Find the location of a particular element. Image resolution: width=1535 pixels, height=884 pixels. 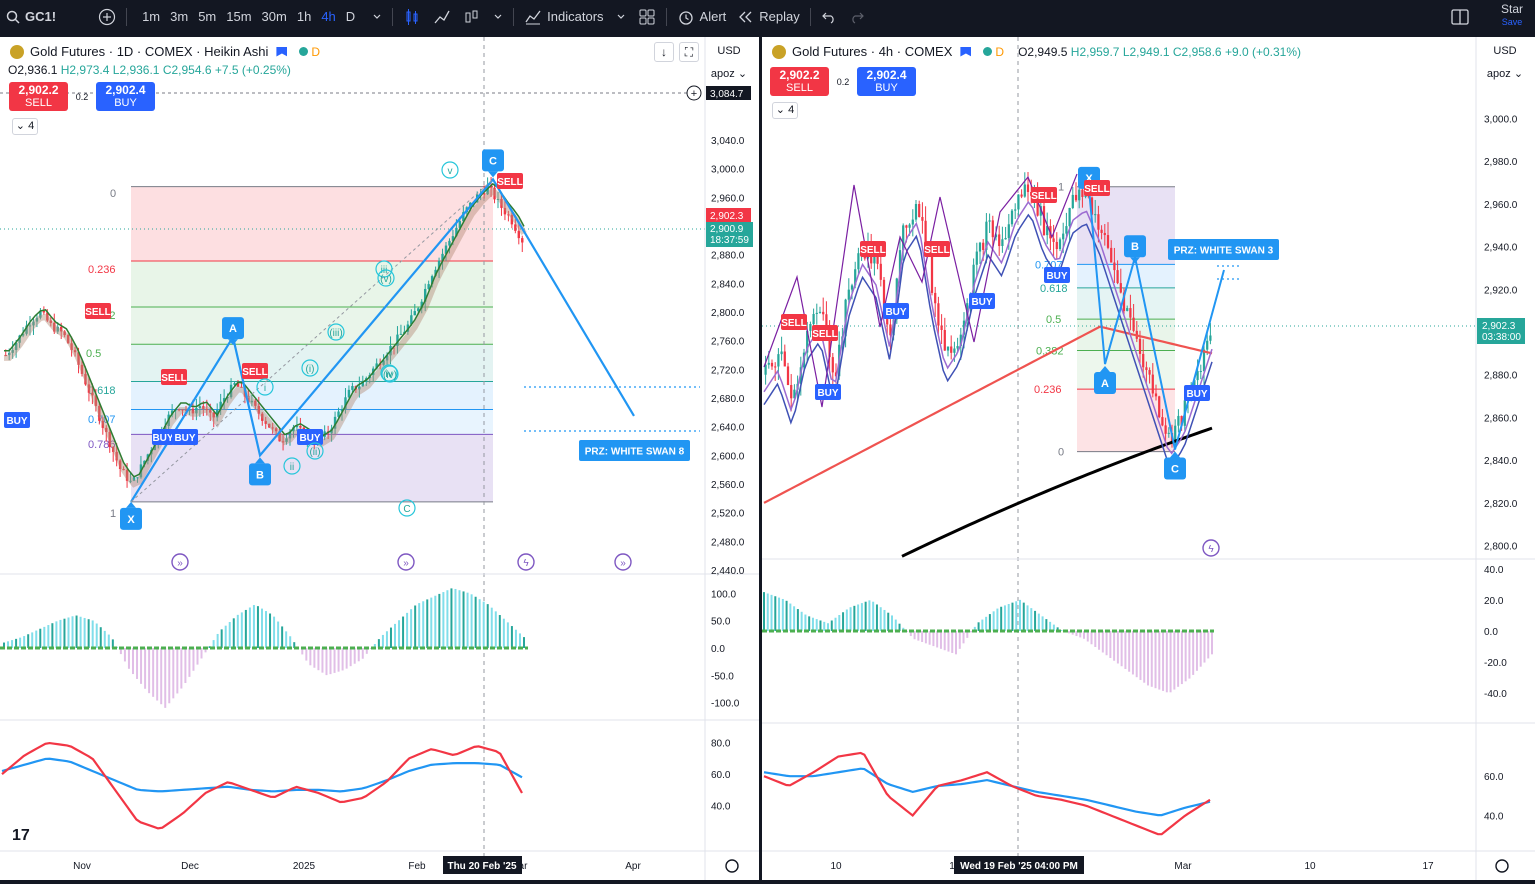

time-tick-label: Nov is located at coordinates (82, 866).